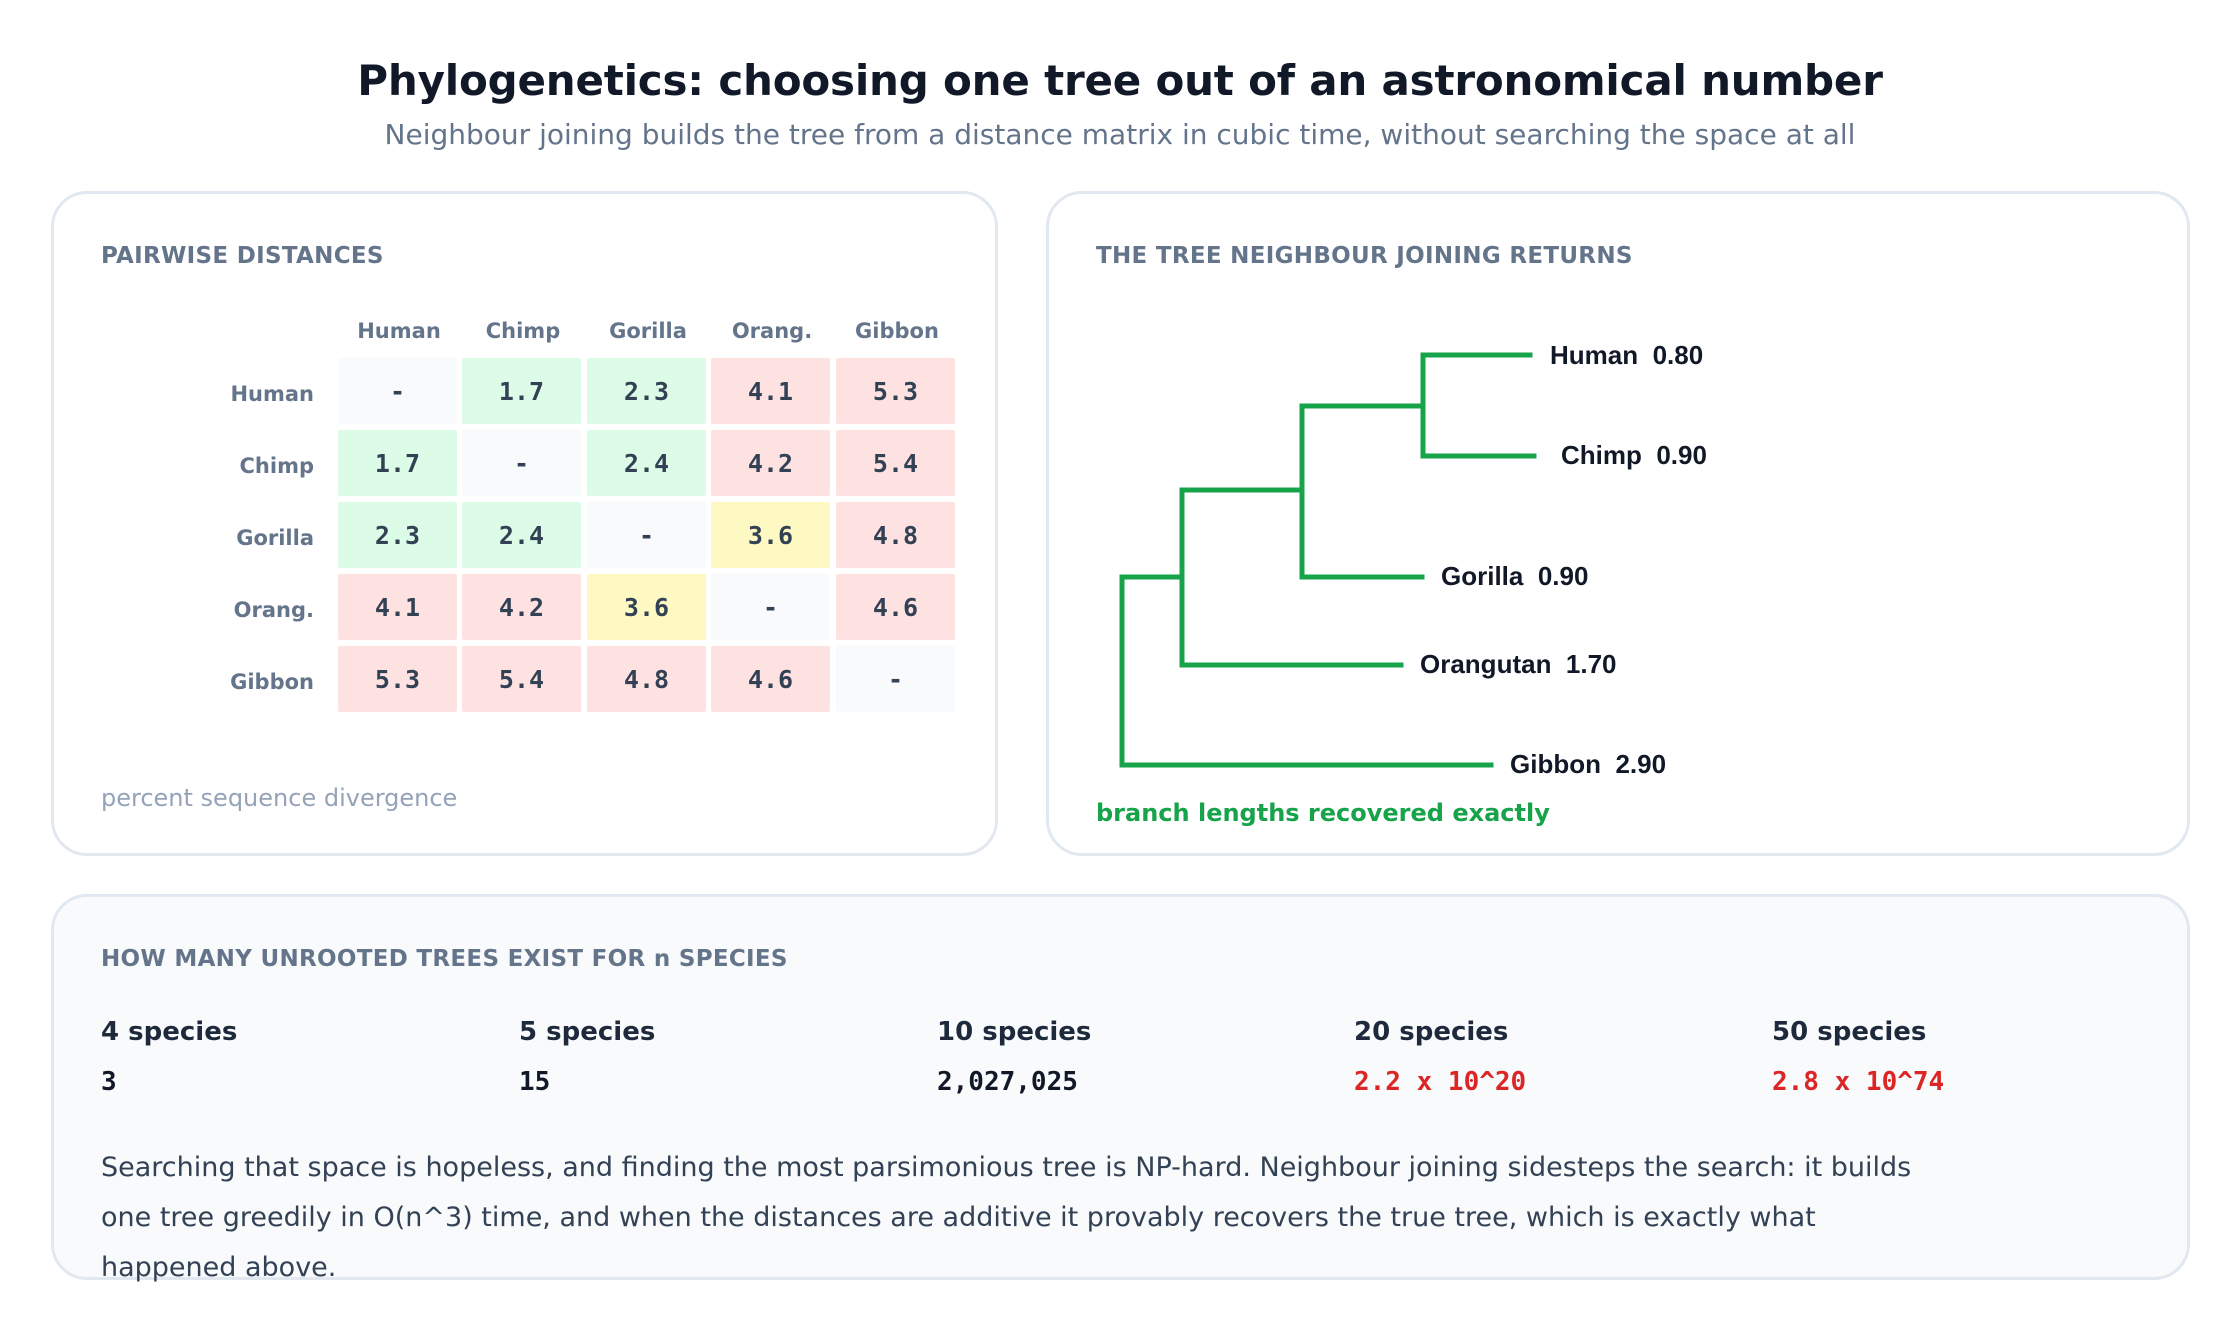  Describe the element at coordinates (587, 1032) in the screenshot. I see `count-label: 5 species` at that location.